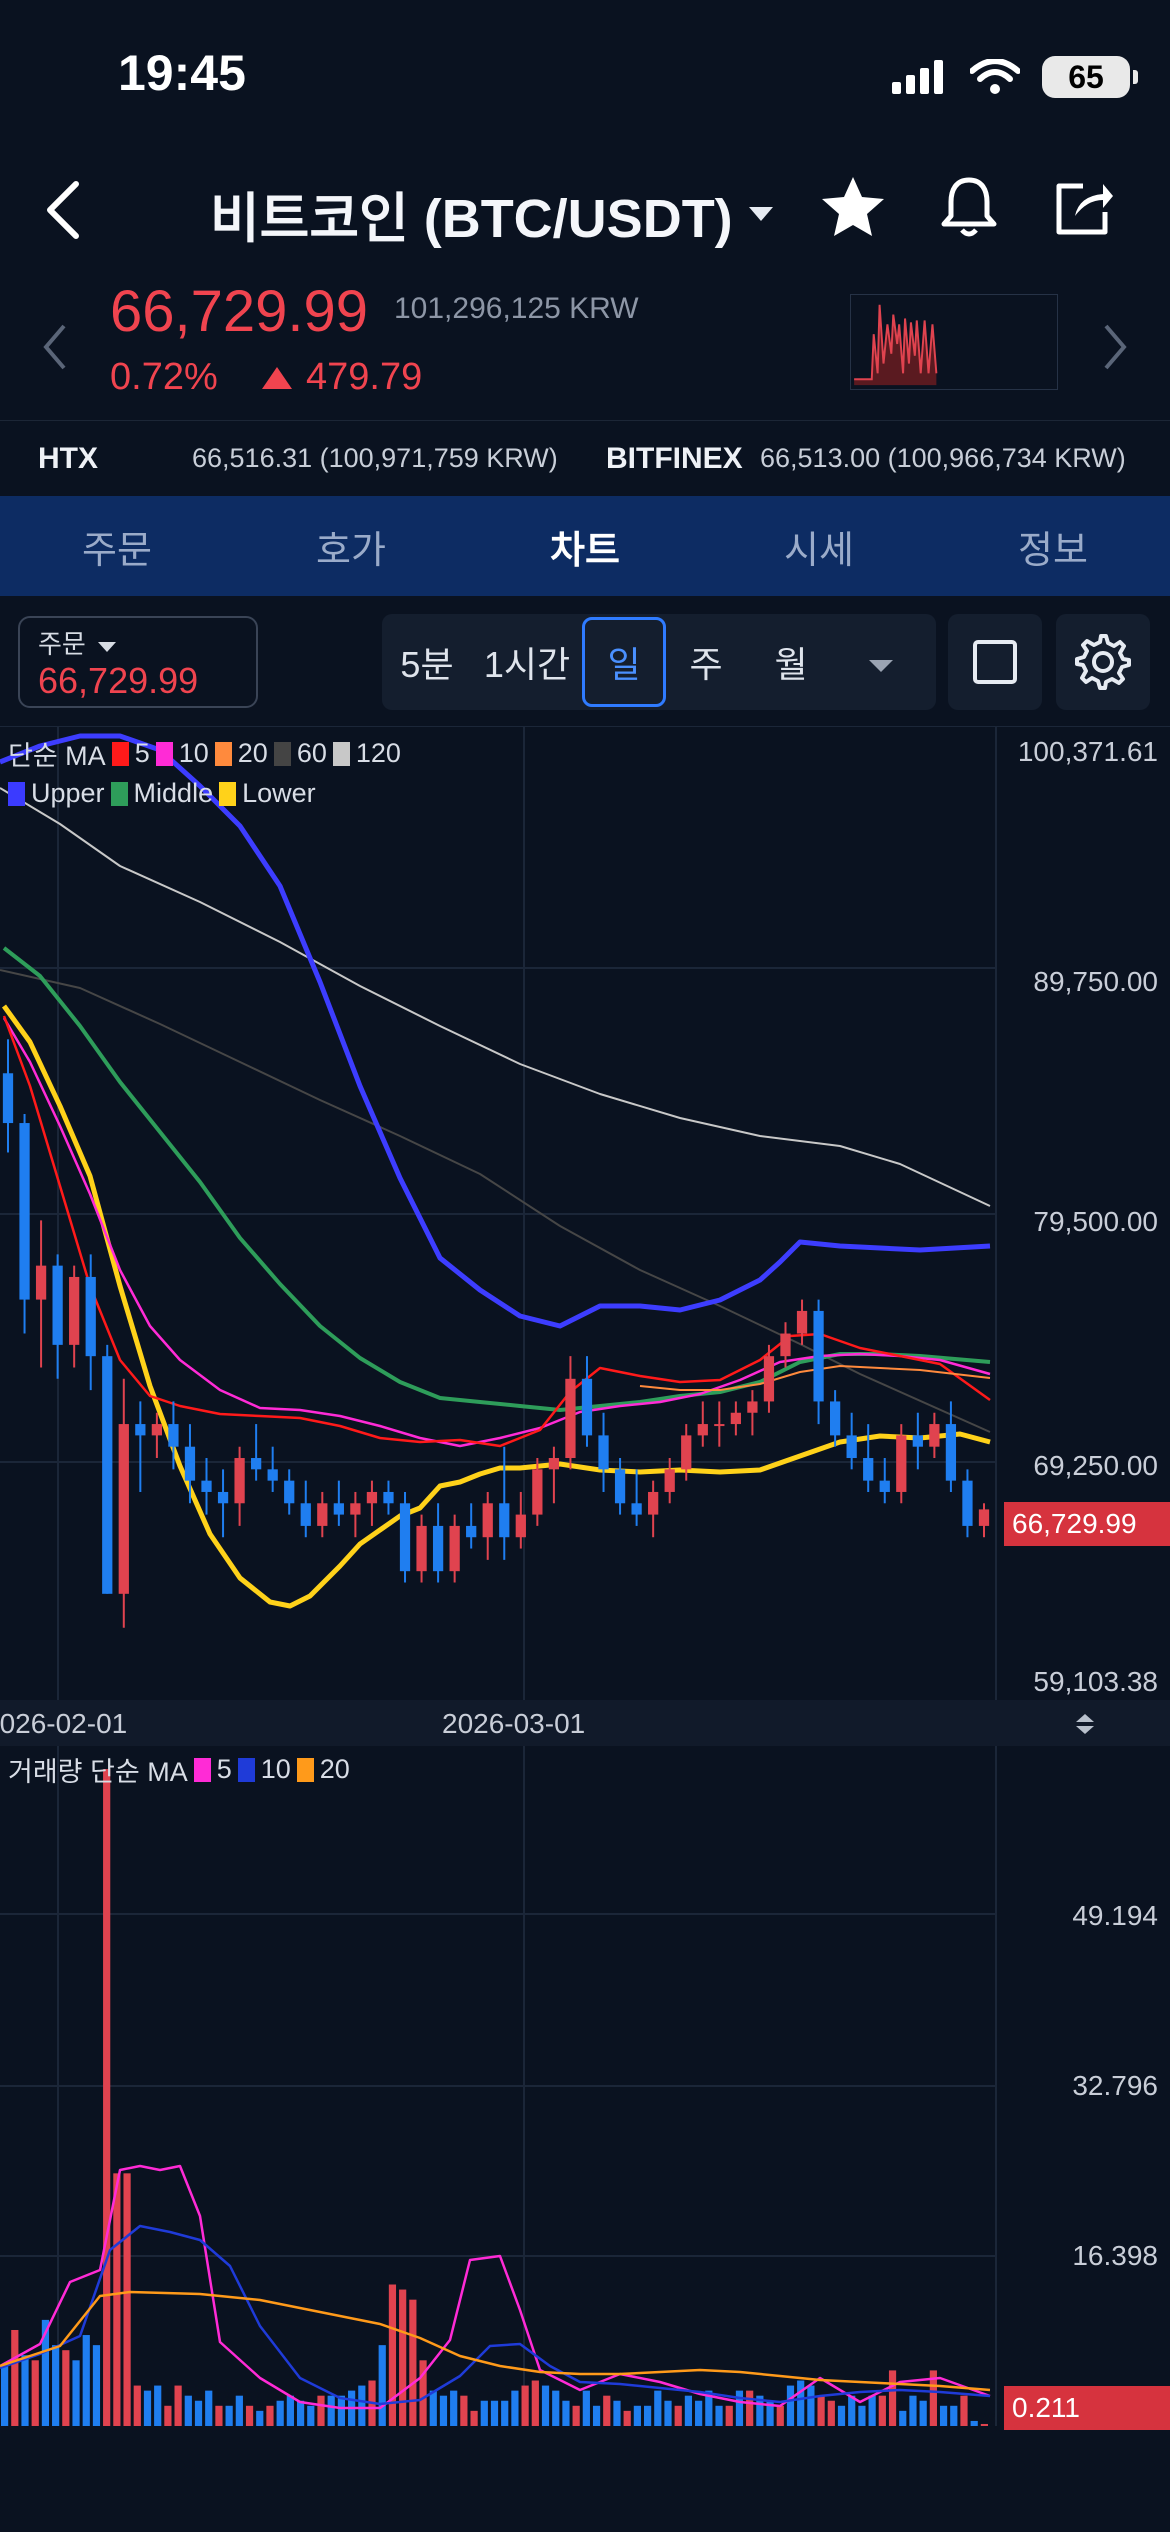 Image resolution: width=1170 pixels, height=2532 pixels. Describe the element at coordinates (624, 662) in the screenshot. I see `period-day: 일` at that location.